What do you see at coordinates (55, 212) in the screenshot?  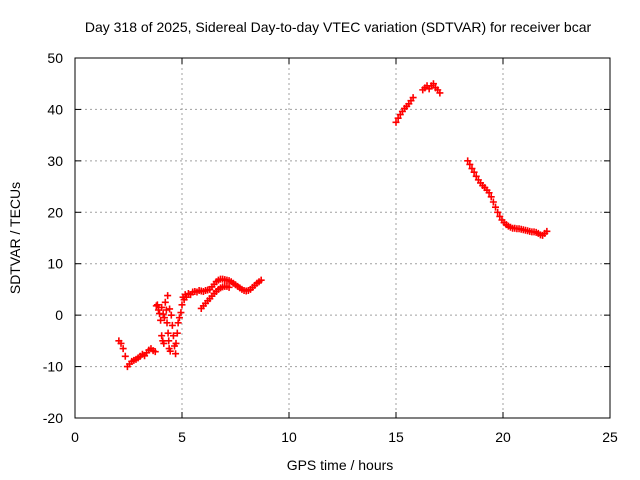 I see `y-tick-label: 20` at bounding box center [55, 212].